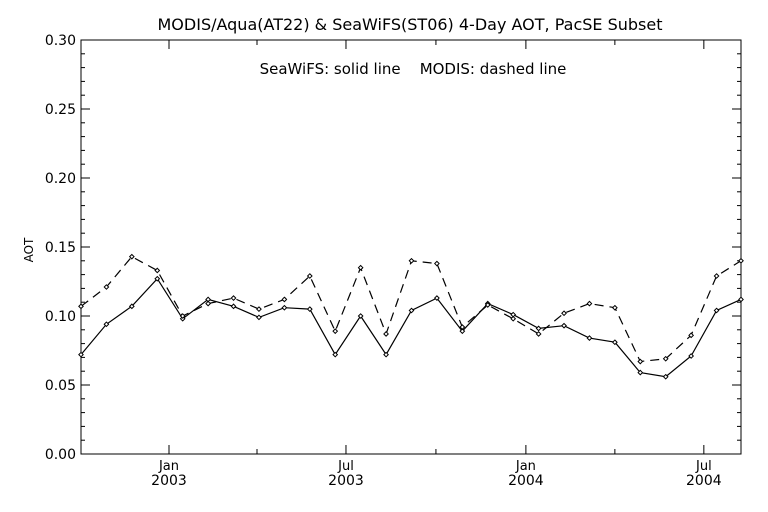  Describe the element at coordinates (60, 110) in the screenshot. I see `y-tick-label: 0.25` at that location.